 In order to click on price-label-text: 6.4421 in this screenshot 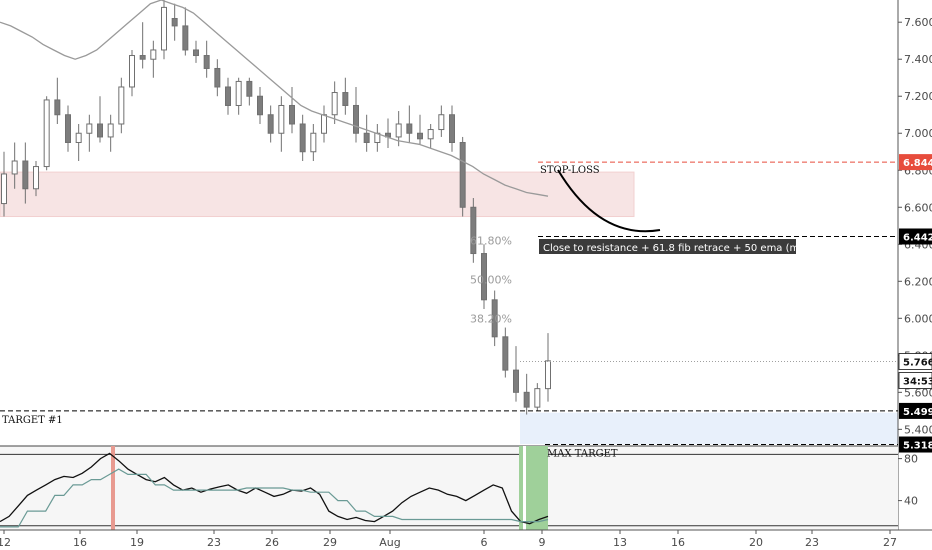, I will do `click(917, 237)`.